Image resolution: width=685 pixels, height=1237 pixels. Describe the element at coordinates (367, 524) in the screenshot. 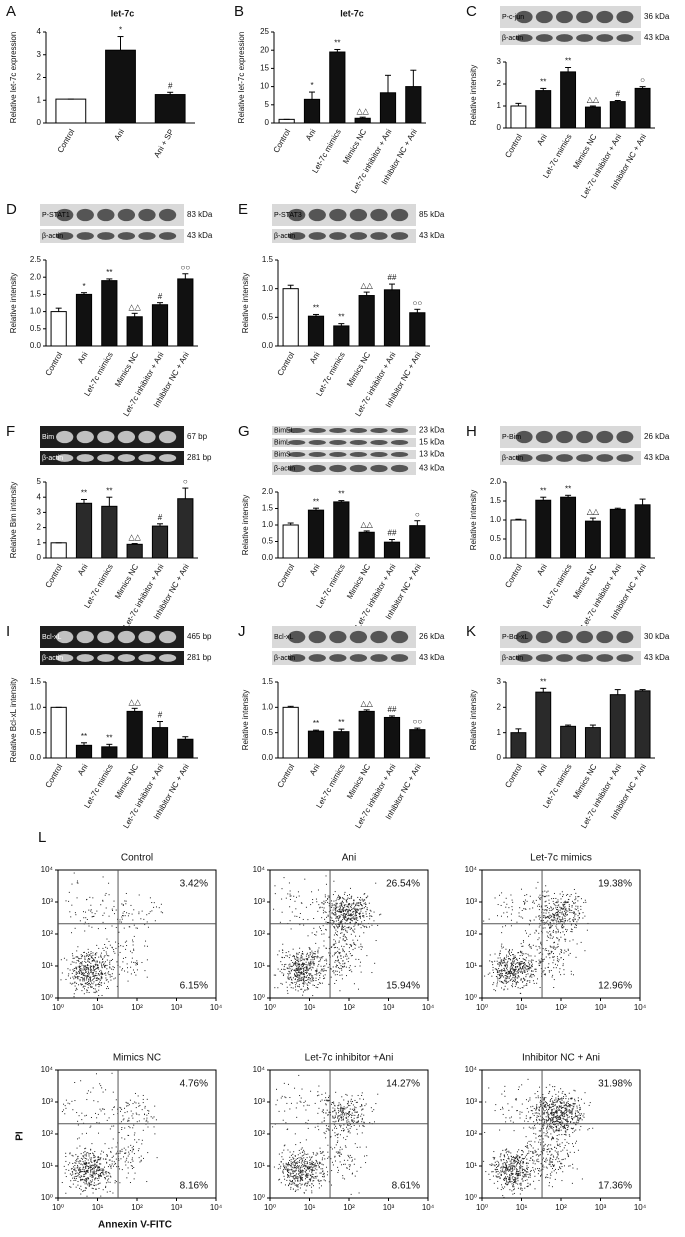

I see `significance-mark: △△` at that location.